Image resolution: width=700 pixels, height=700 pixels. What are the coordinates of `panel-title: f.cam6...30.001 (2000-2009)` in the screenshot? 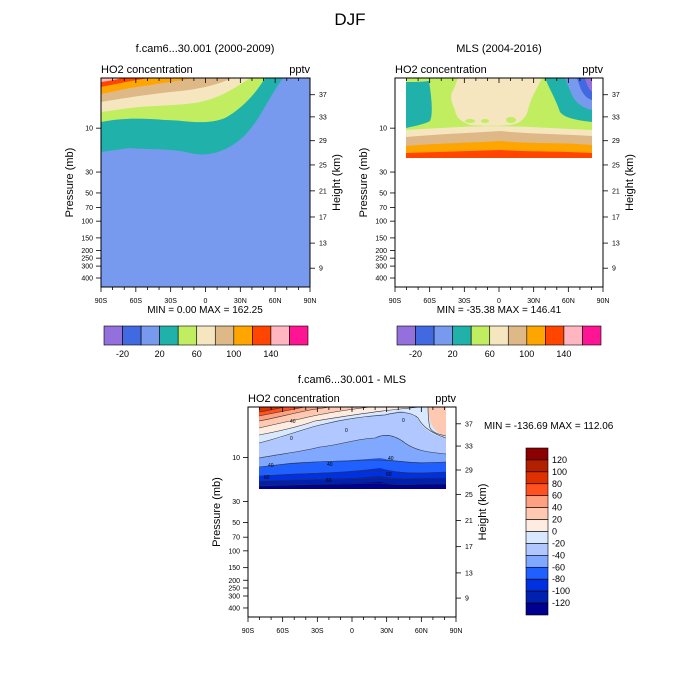 It's located at (205, 49).